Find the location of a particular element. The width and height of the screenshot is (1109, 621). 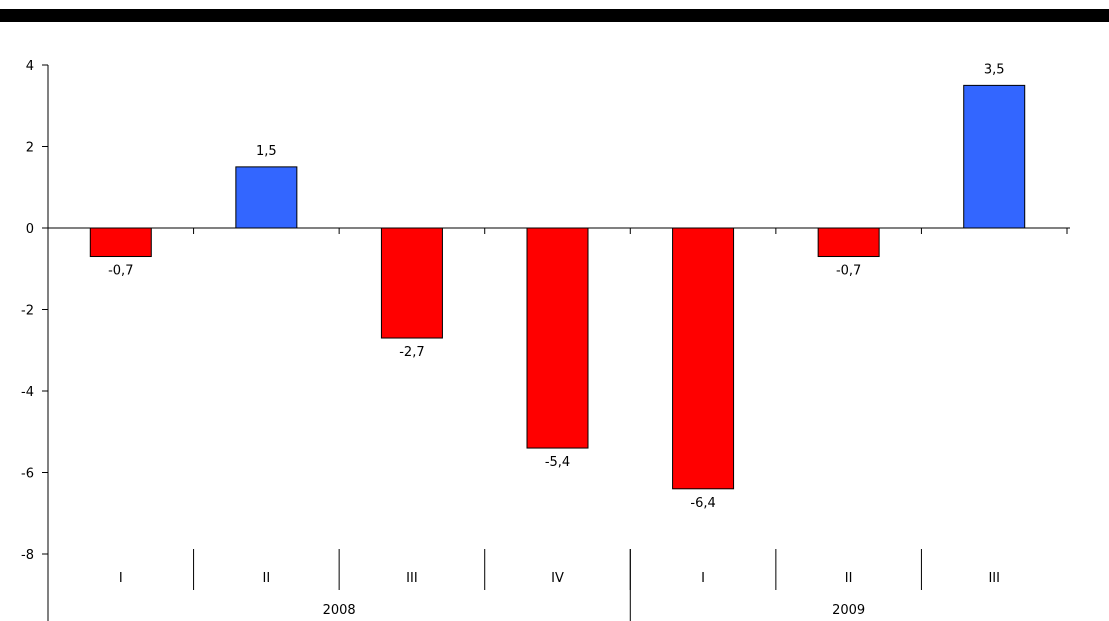

data-label: 1,5 is located at coordinates (266, 151).